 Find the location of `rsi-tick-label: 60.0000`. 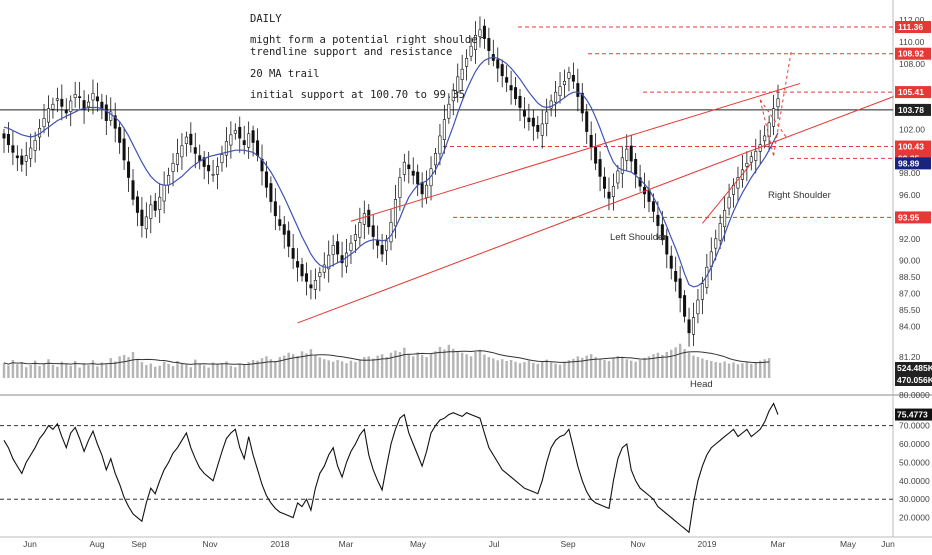

rsi-tick-label: 60.0000 is located at coordinates (914, 444).